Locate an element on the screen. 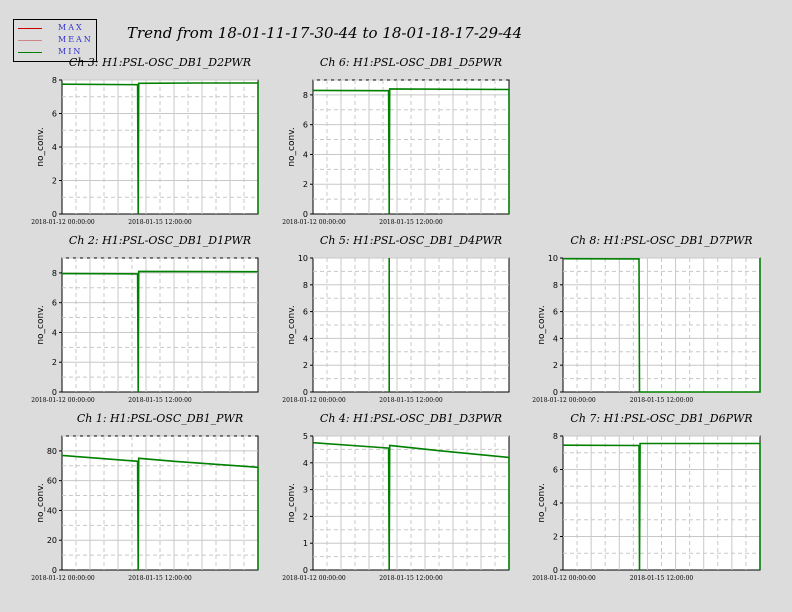 The image size is (792, 612). y-tick-label: 40 is located at coordinates (52, 510).